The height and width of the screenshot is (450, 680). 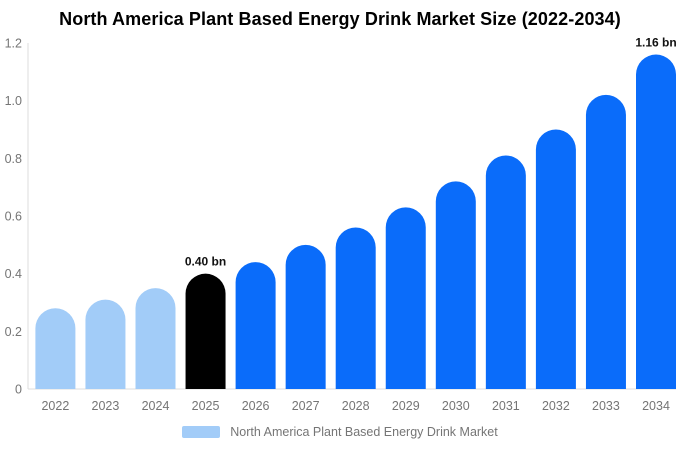 What do you see at coordinates (55, 406) in the screenshot?
I see `x-tick-label-2022: 2022` at bounding box center [55, 406].